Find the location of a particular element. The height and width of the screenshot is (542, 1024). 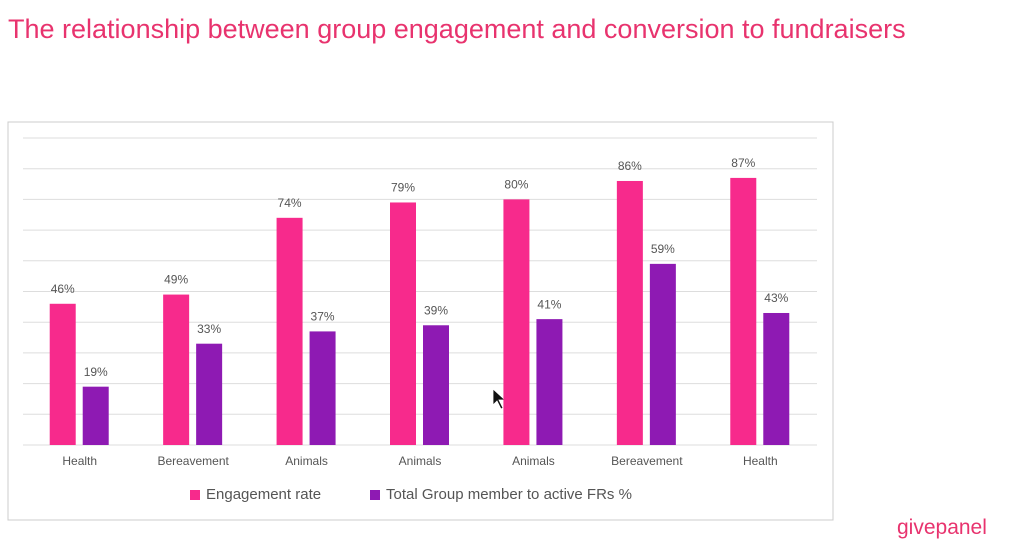

data-label: 87% is located at coordinates (743, 163).